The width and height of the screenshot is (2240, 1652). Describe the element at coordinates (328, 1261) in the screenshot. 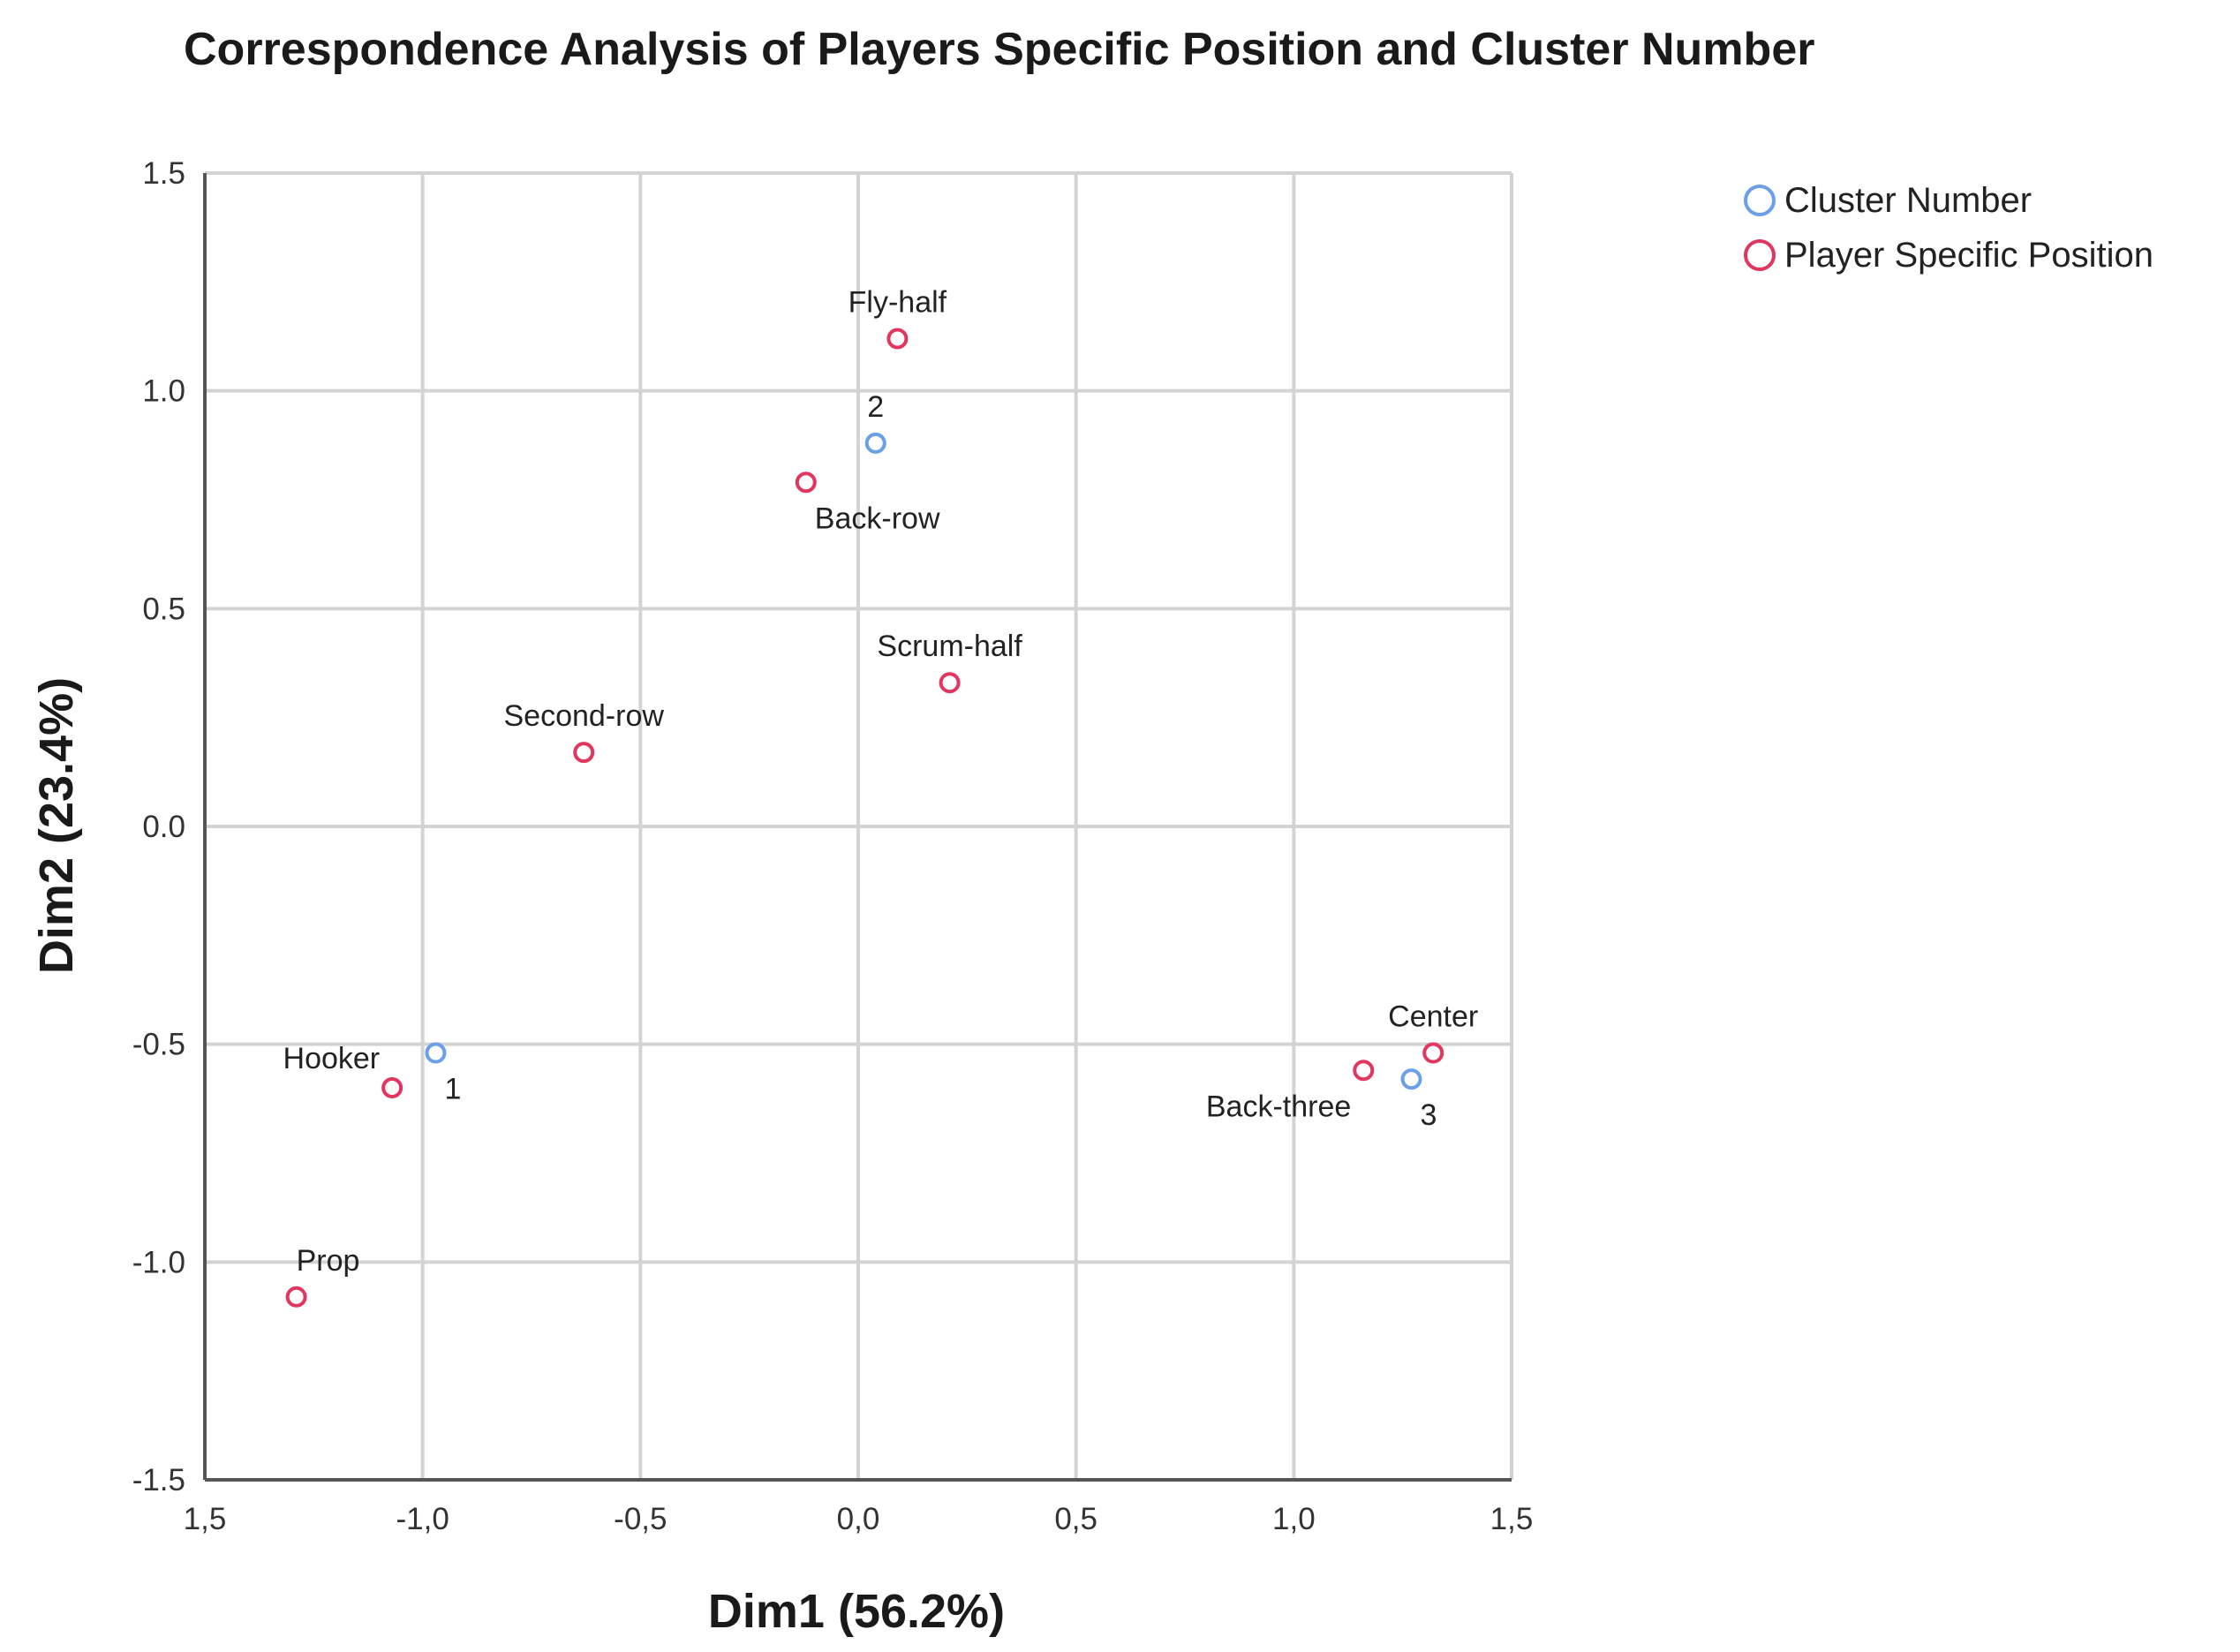

I see `point-label: Prop` at that location.